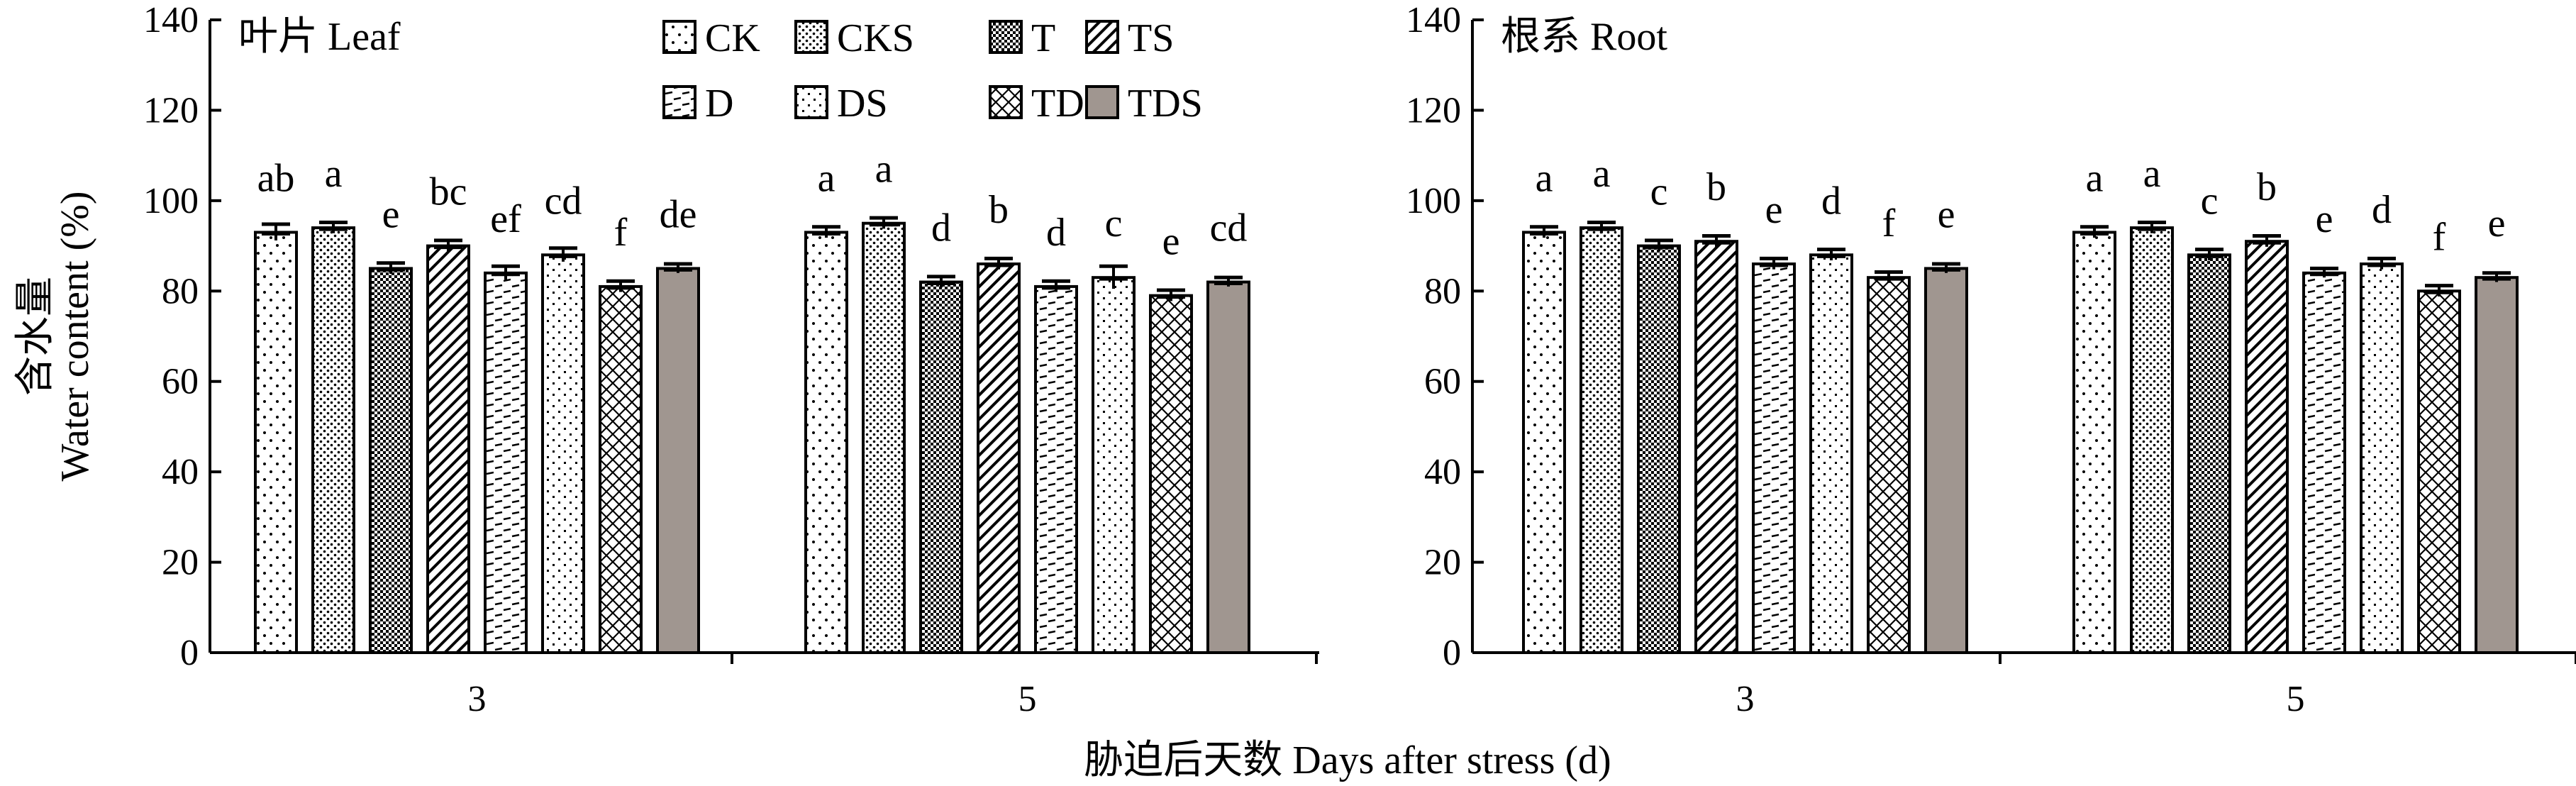  What do you see at coordinates (75, 336) in the screenshot?
I see `y-axis-title-en: Water content (%)` at bounding box center [75, 336].